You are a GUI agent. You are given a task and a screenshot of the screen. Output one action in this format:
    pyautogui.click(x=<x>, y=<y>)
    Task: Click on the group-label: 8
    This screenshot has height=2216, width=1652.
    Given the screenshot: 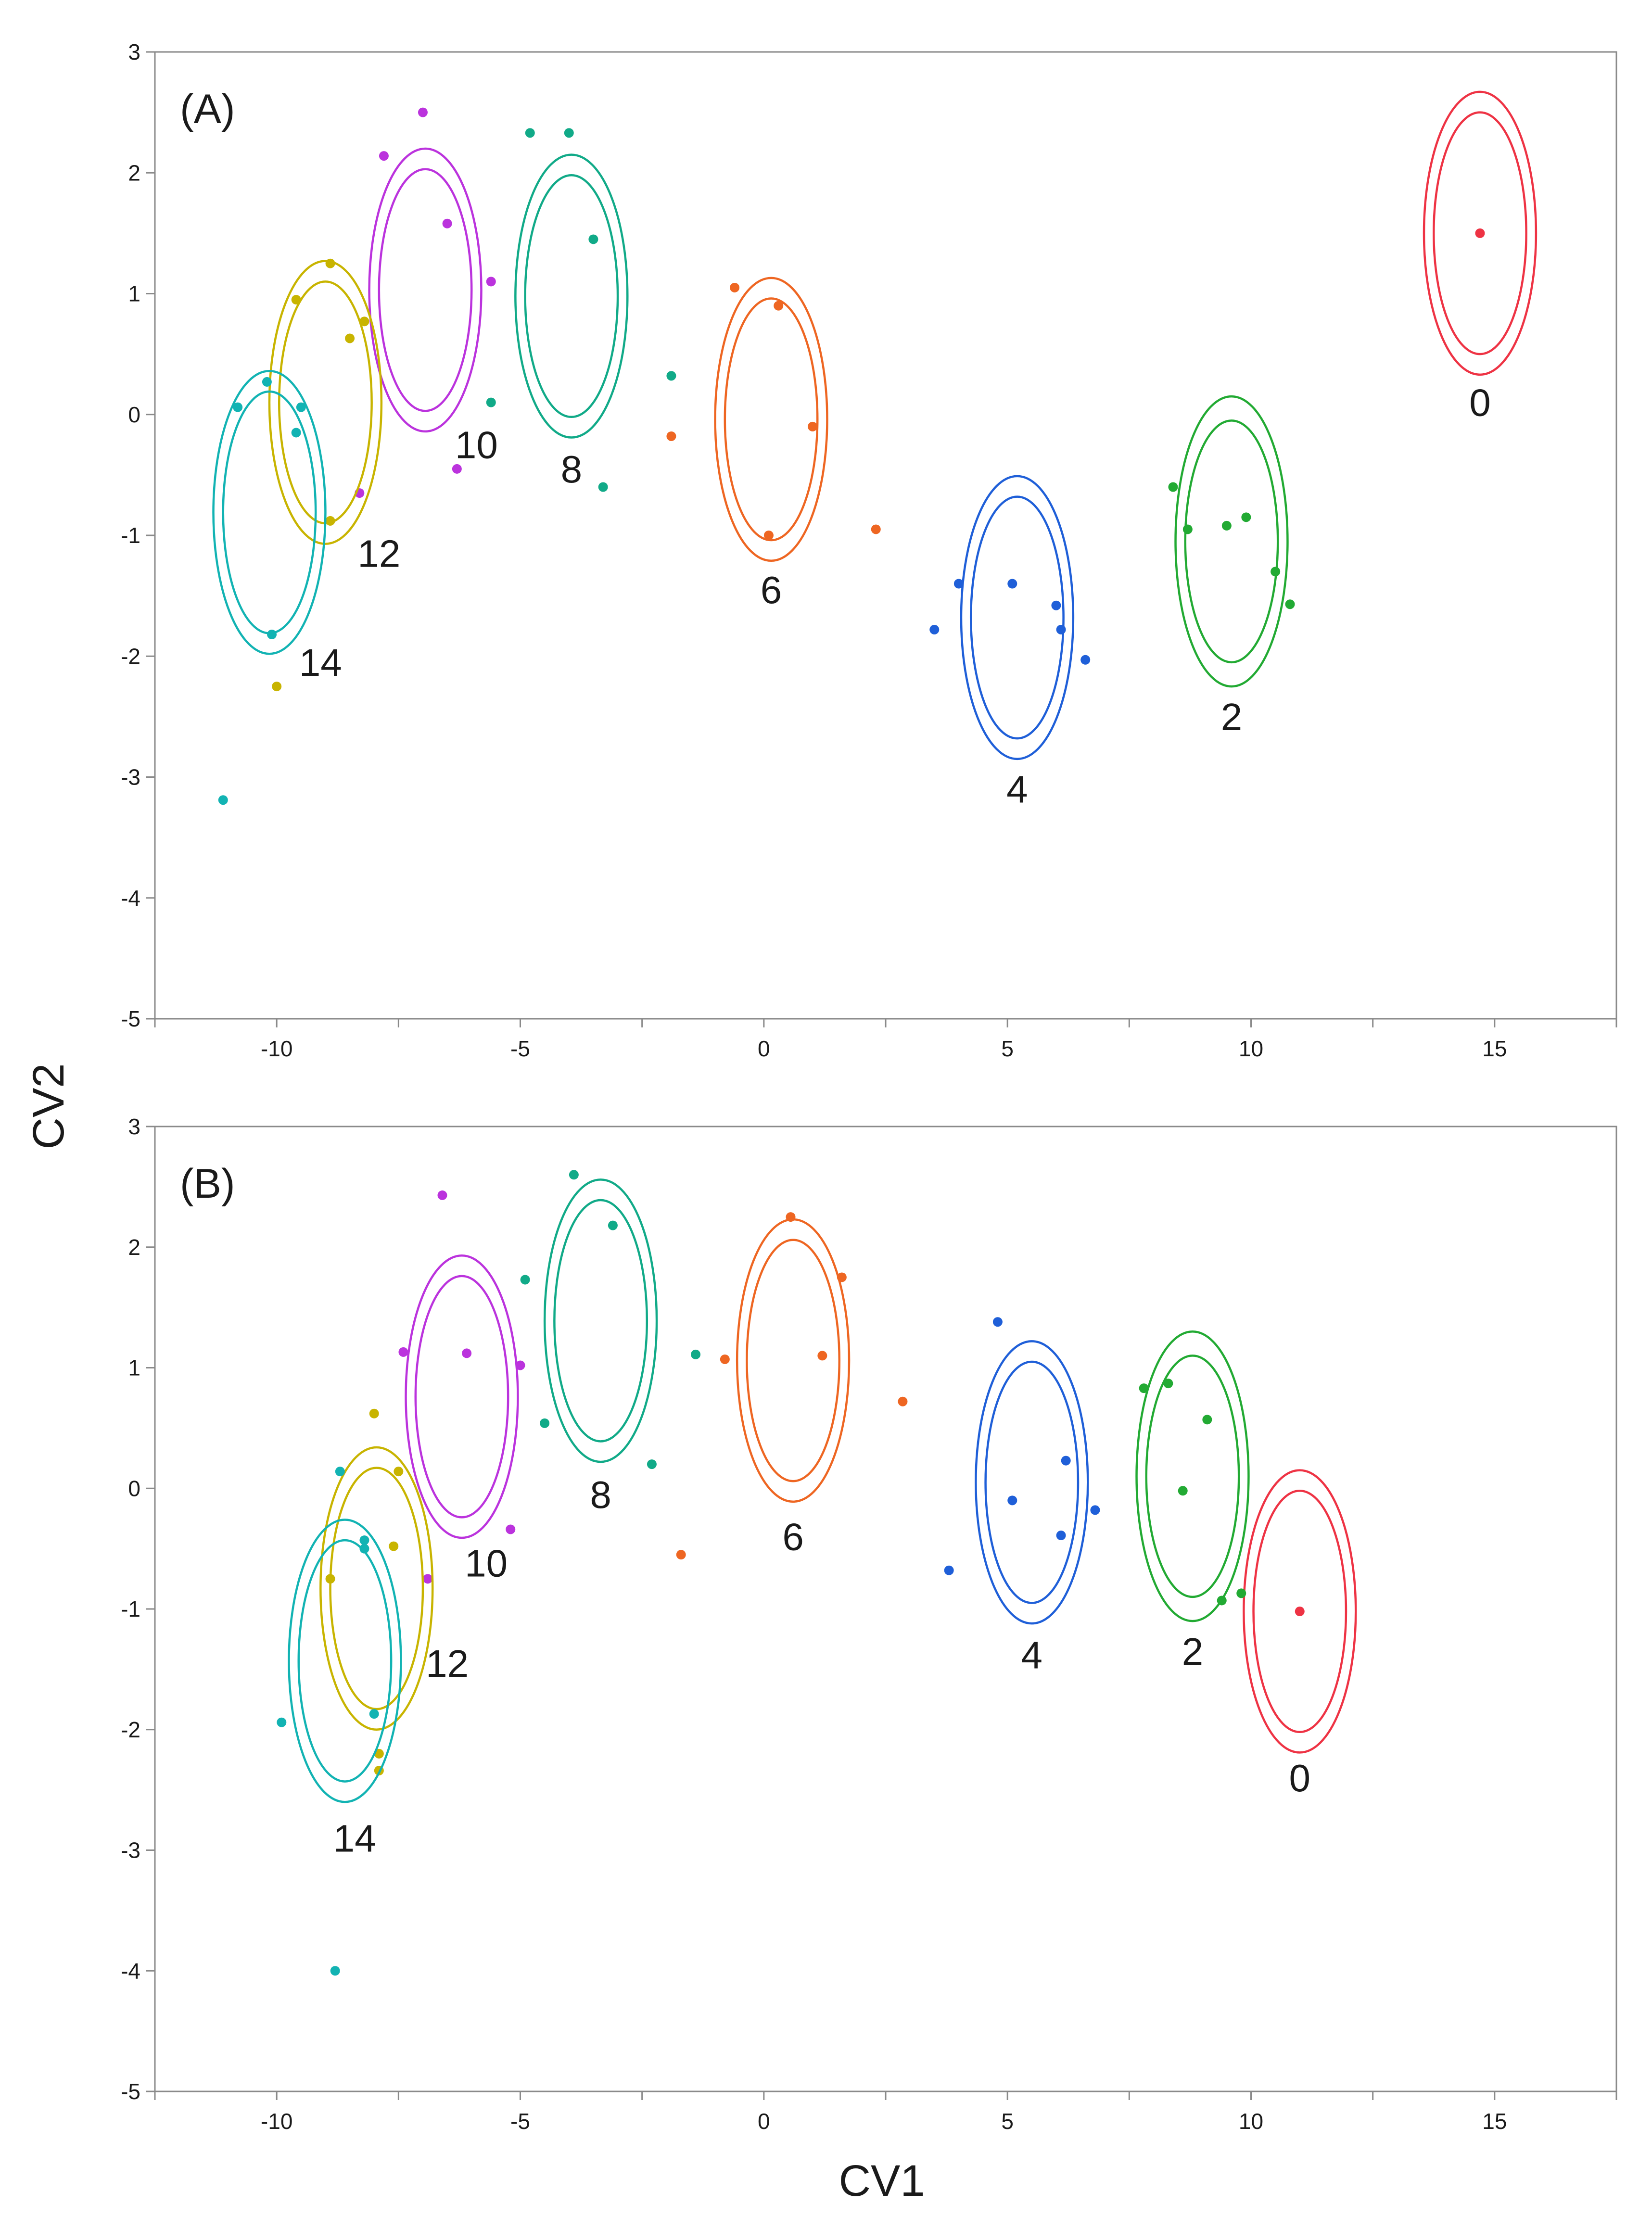 What is the action you would take?
    pyautogui.click(x=572, y=469)
    